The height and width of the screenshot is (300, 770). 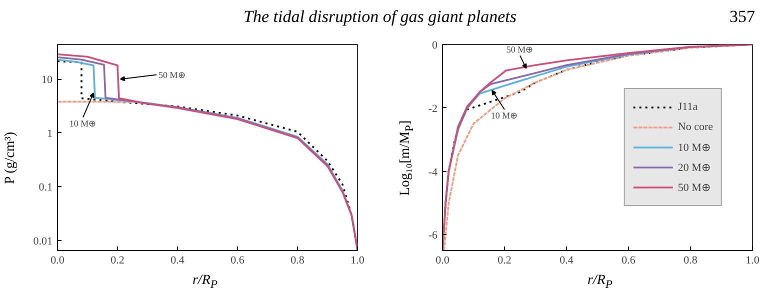 I want to click on y-tick-label: -4, so click(x=433, y=172).